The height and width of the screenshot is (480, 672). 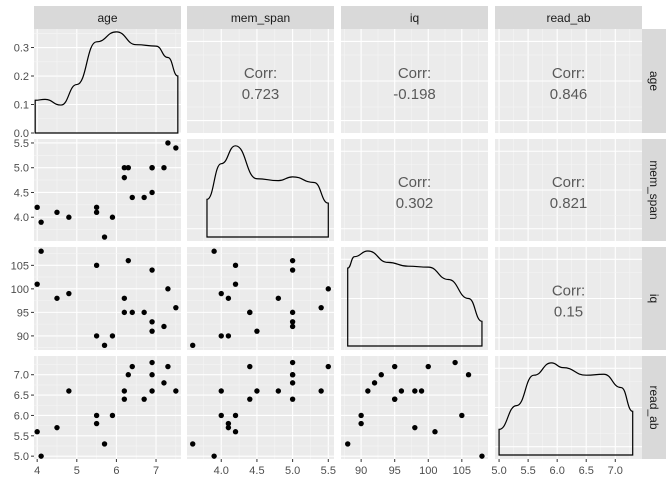 I want to click on column-strip-label-mem_span: mem_span, so click(x=260, y=18).